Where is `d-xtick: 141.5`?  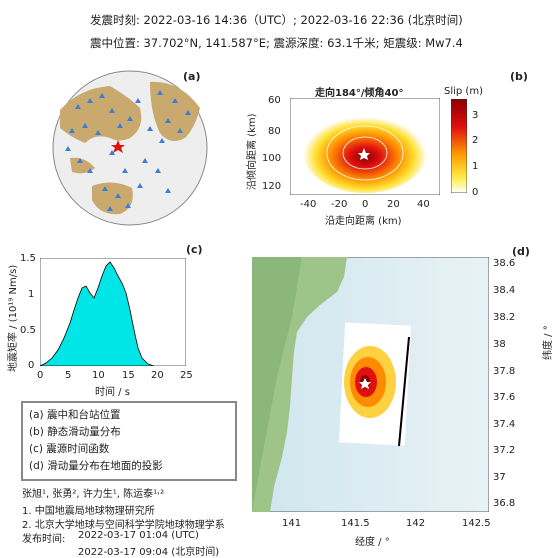 d-xtick: 141.5 is located at coordinates (355, 523).